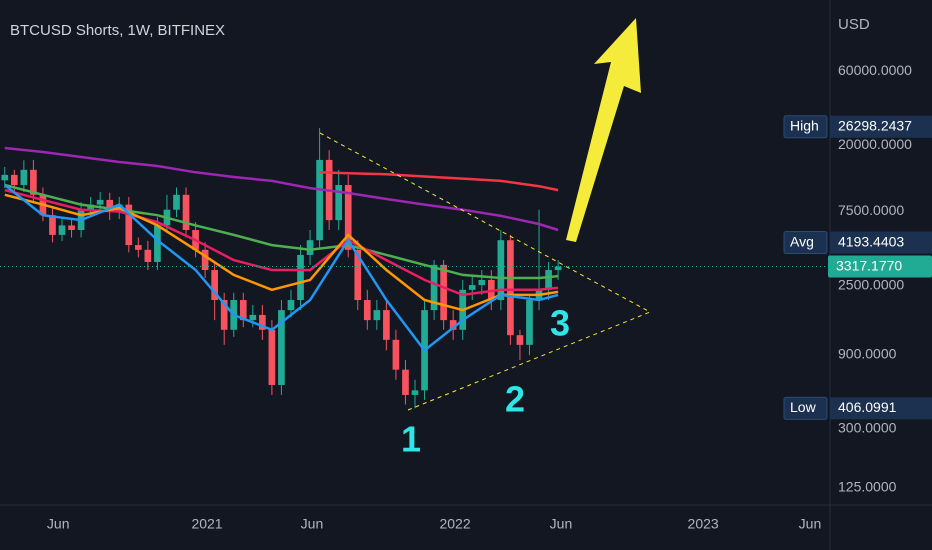 This screenshot has height=550, width=932. What do you see at coordinates (802, 241) in the screenshot?
I see `stat-name: Avg` at bounding box center [802, 241].